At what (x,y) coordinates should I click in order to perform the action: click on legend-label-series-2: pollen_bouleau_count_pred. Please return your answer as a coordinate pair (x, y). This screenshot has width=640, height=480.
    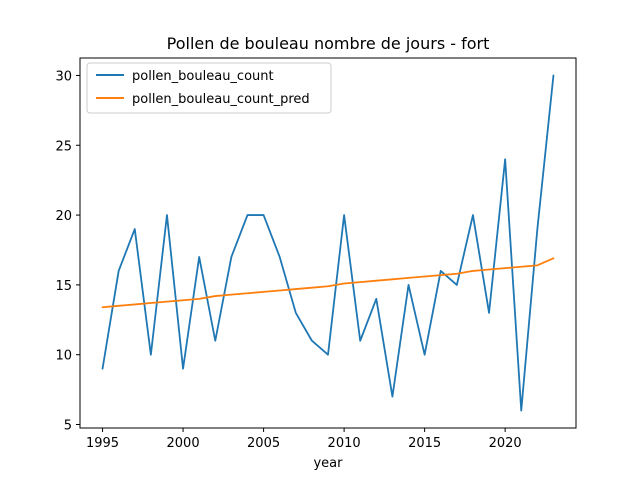
    Looking at the image, I should click on (221, 99).